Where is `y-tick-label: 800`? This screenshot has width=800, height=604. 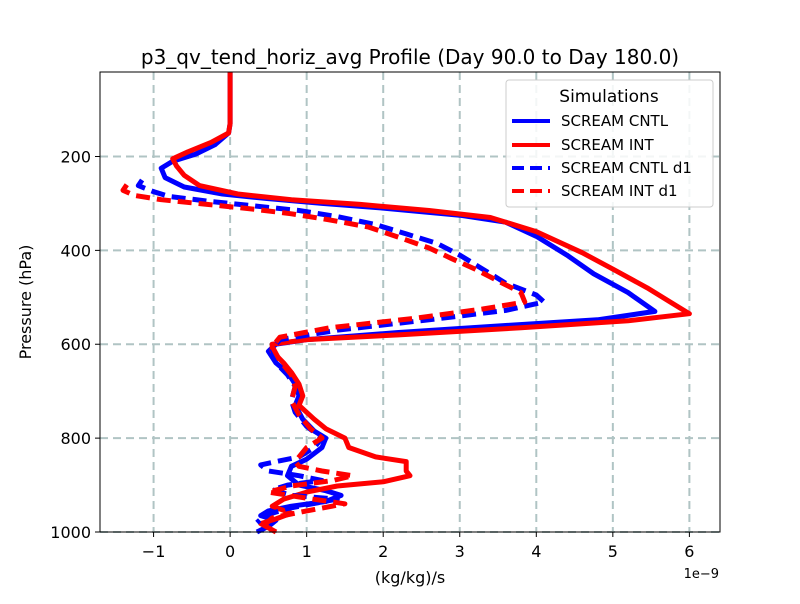
y-tick-label: 800 is located at coordinates (75, 438).